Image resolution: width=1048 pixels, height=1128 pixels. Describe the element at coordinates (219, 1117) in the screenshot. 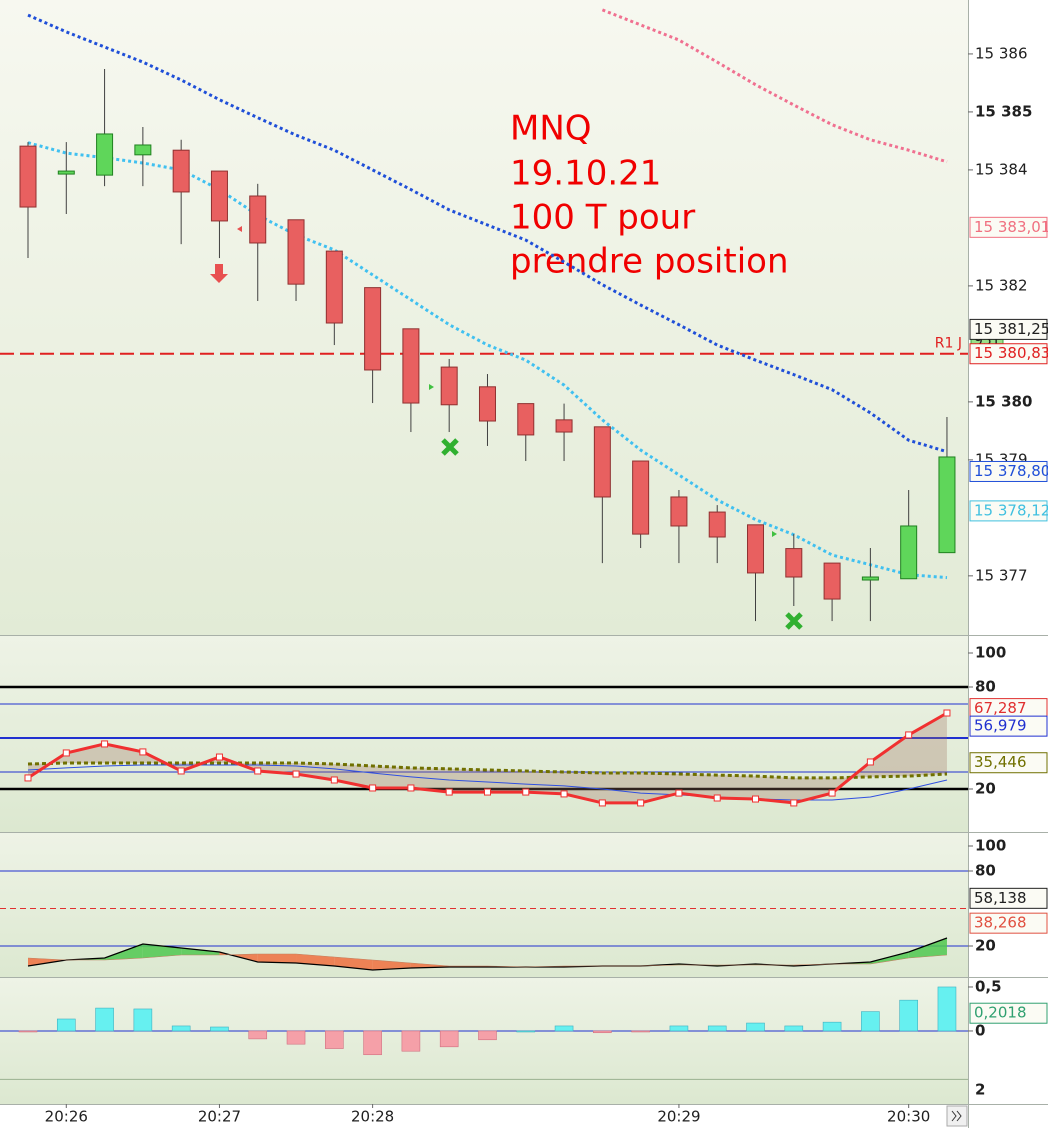

I see `x-tick-label: 20:27` at that location.